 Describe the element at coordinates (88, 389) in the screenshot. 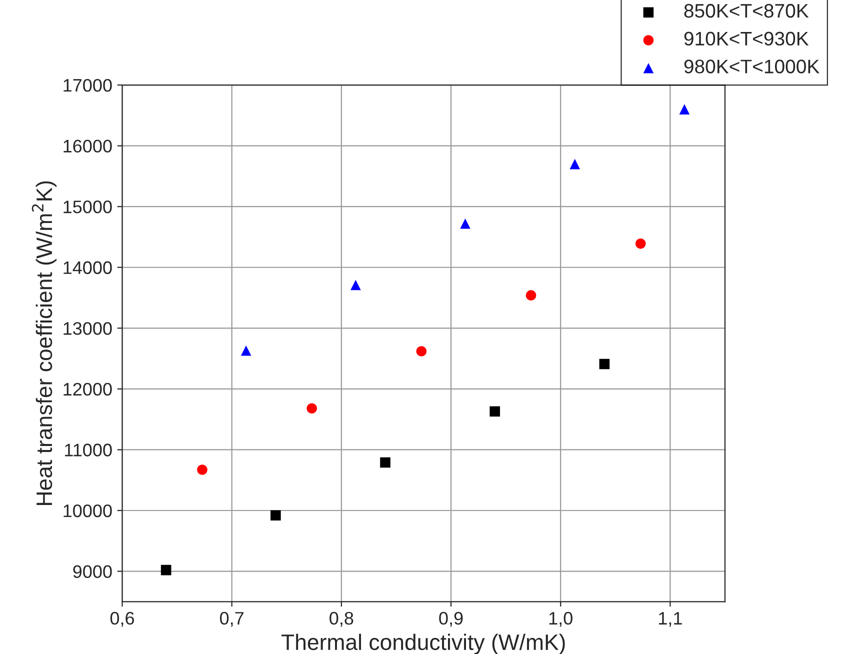

I see `y-tick-label: 12000` at that location.